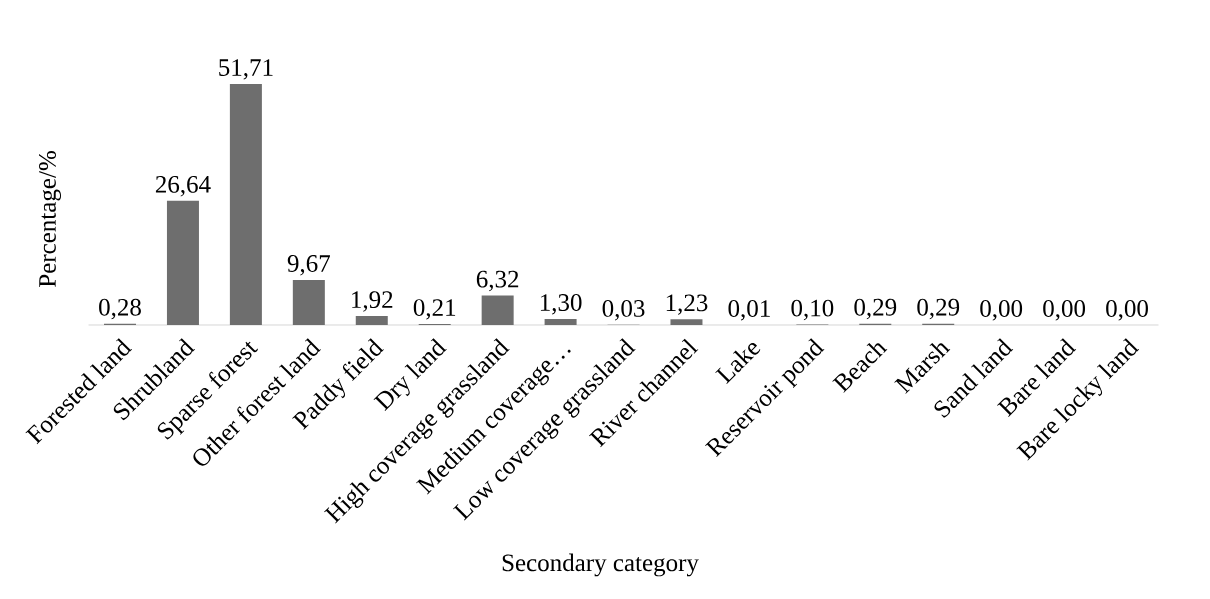 This screenshot has height=599, width=1210. Describe the element at coordinates (246, 69) in the screenshot. I see `data-label: 51,71` at that location.